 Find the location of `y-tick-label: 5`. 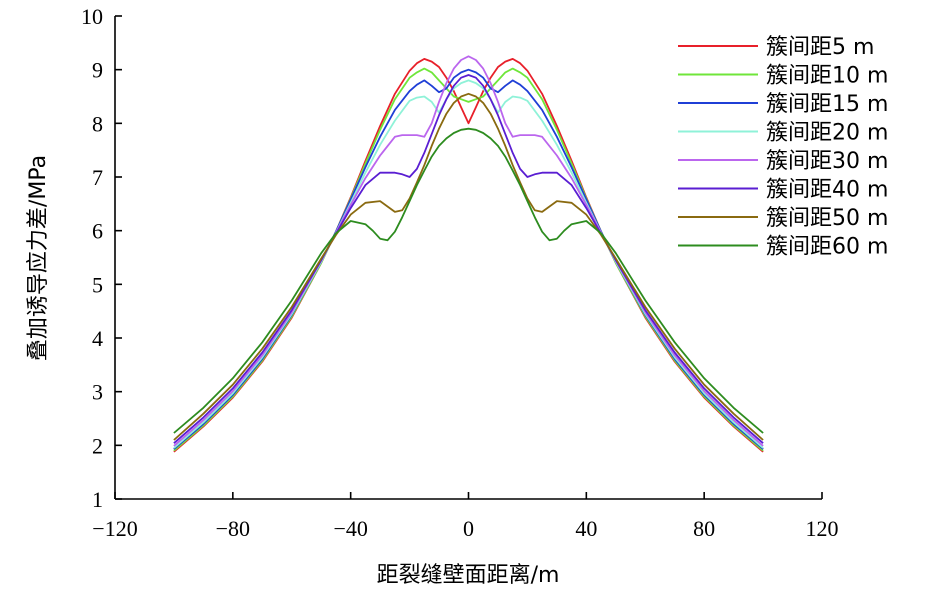

y-tick-label: 5 is located at coordinates (97, 284).